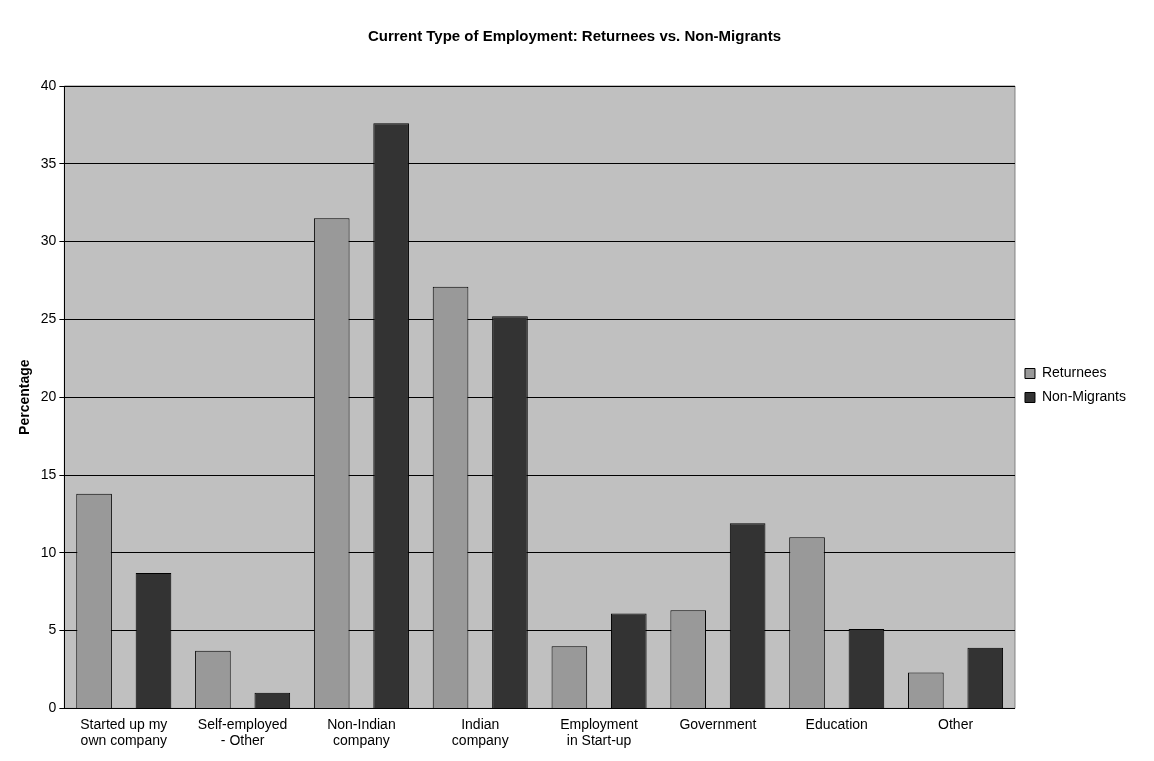  I want to click on legend-label: Returnees, so click(1074, 372).